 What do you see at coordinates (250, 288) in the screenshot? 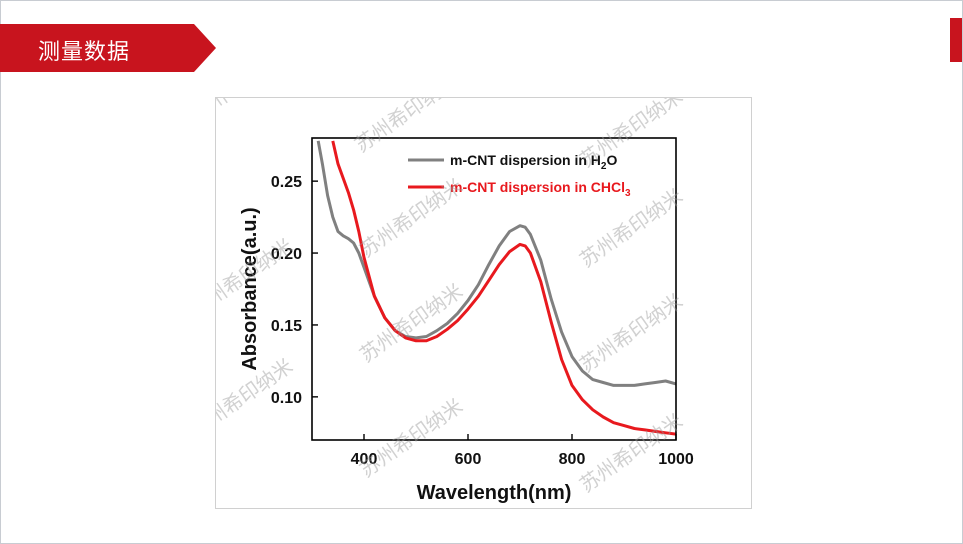
I see `y-axis-label: Absorbance(a.u.)` at bounding box center [250, 288].